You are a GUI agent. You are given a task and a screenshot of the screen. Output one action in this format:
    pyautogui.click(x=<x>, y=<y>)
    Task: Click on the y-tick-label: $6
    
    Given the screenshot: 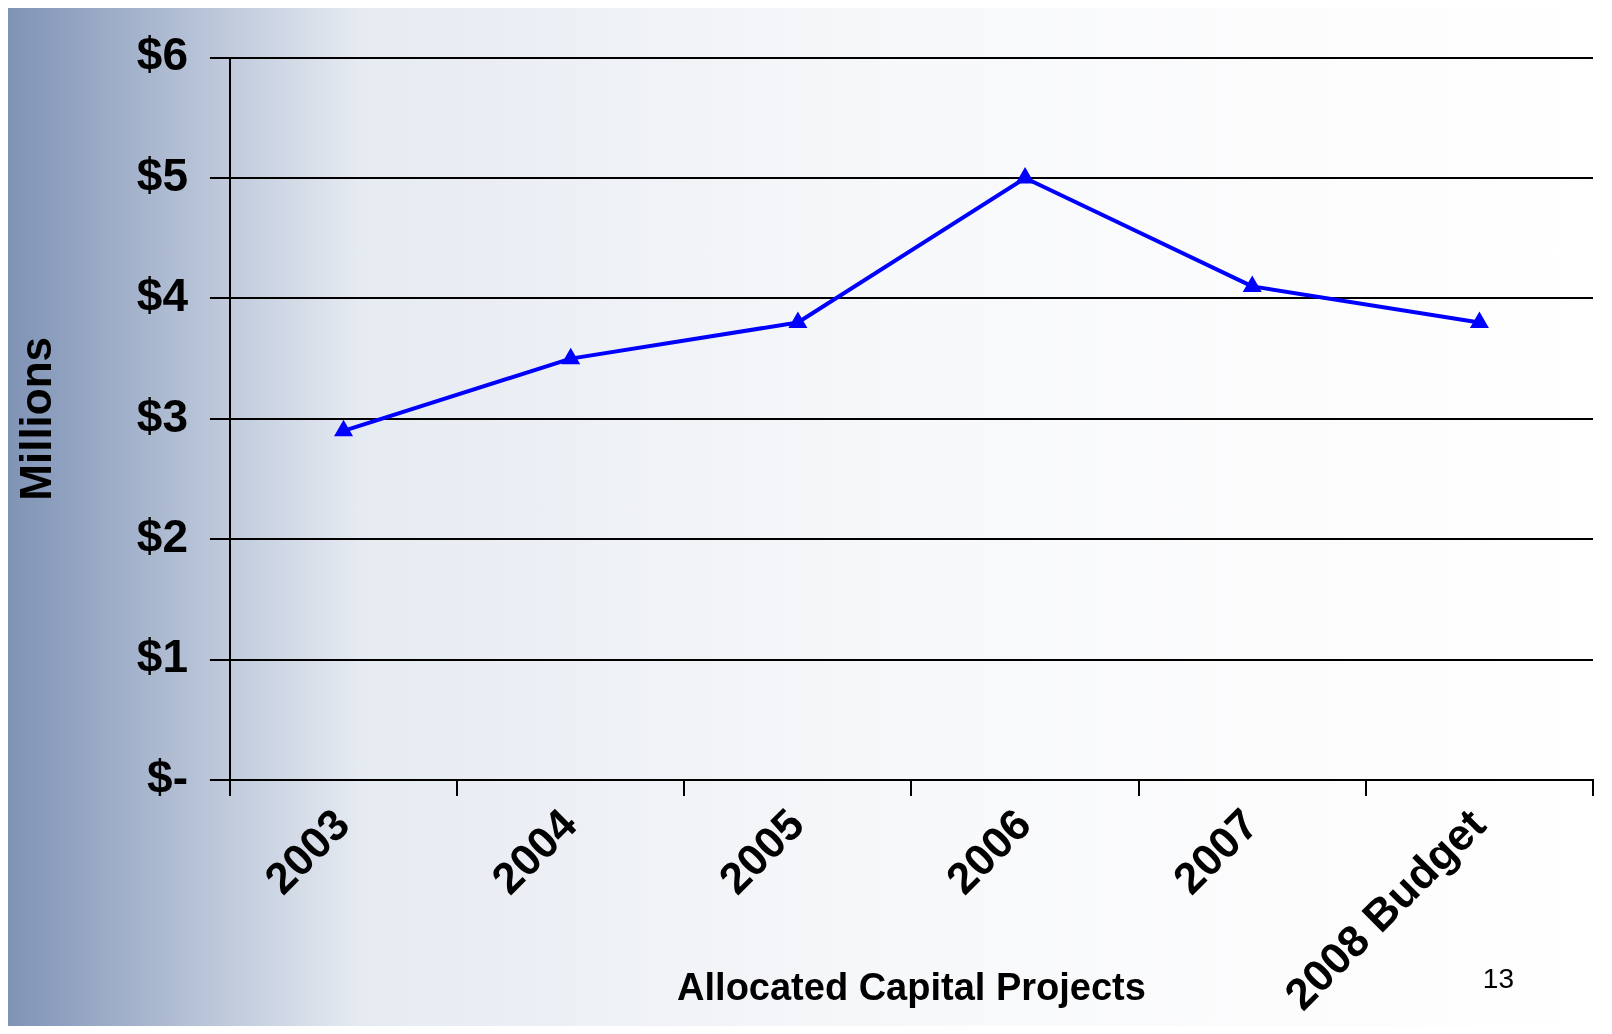 What is the action you would take?
    pyautogui.click(x=162, y=54)
    